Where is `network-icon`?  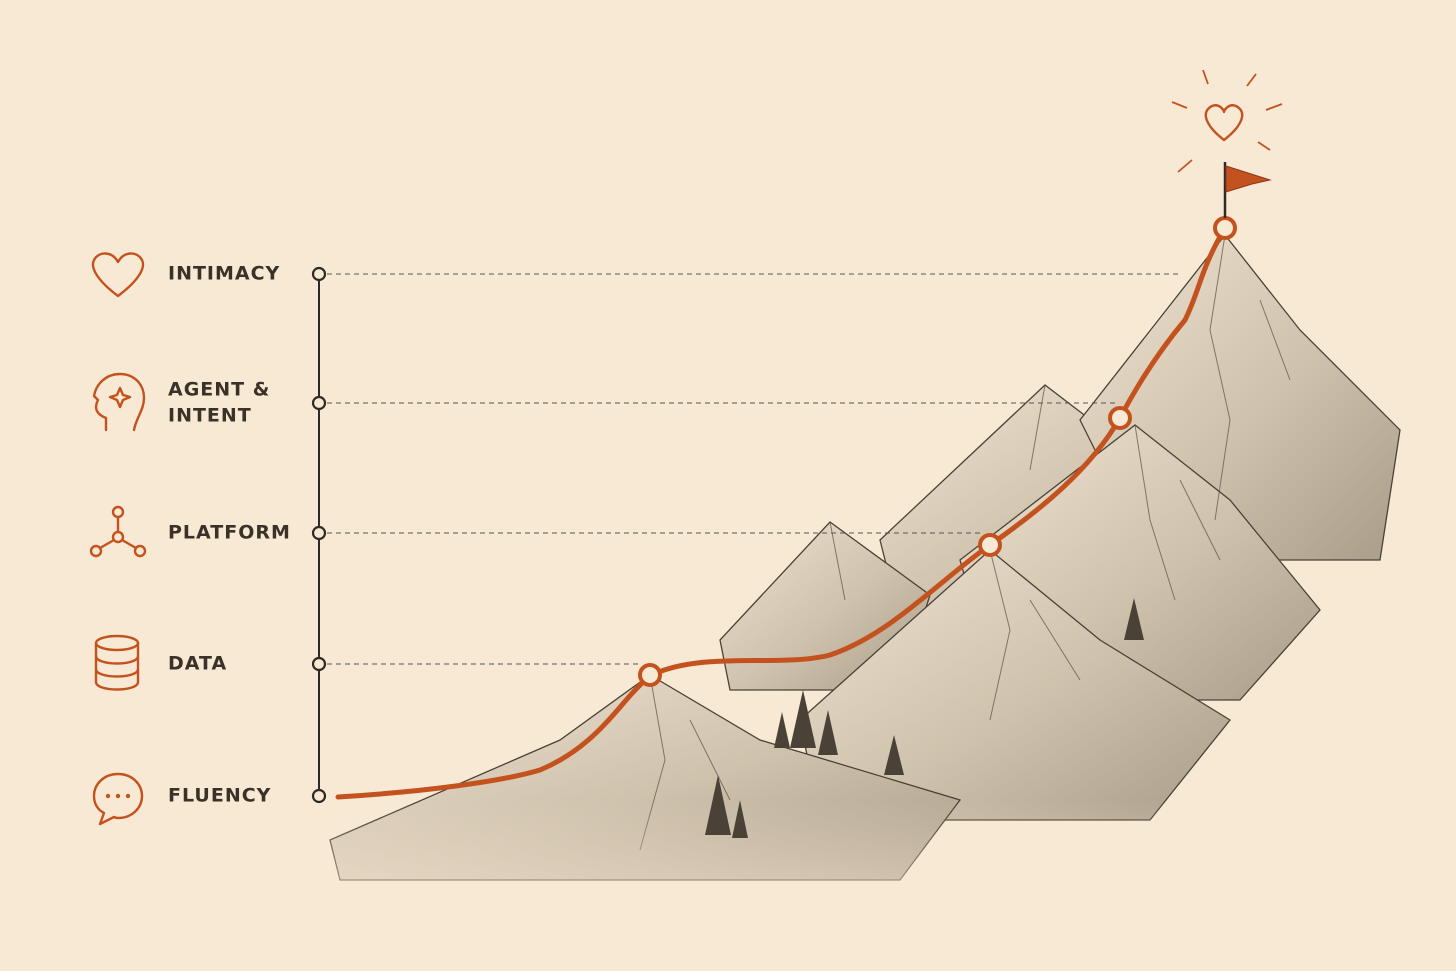 network-icon is located at coordinates (118, 531).